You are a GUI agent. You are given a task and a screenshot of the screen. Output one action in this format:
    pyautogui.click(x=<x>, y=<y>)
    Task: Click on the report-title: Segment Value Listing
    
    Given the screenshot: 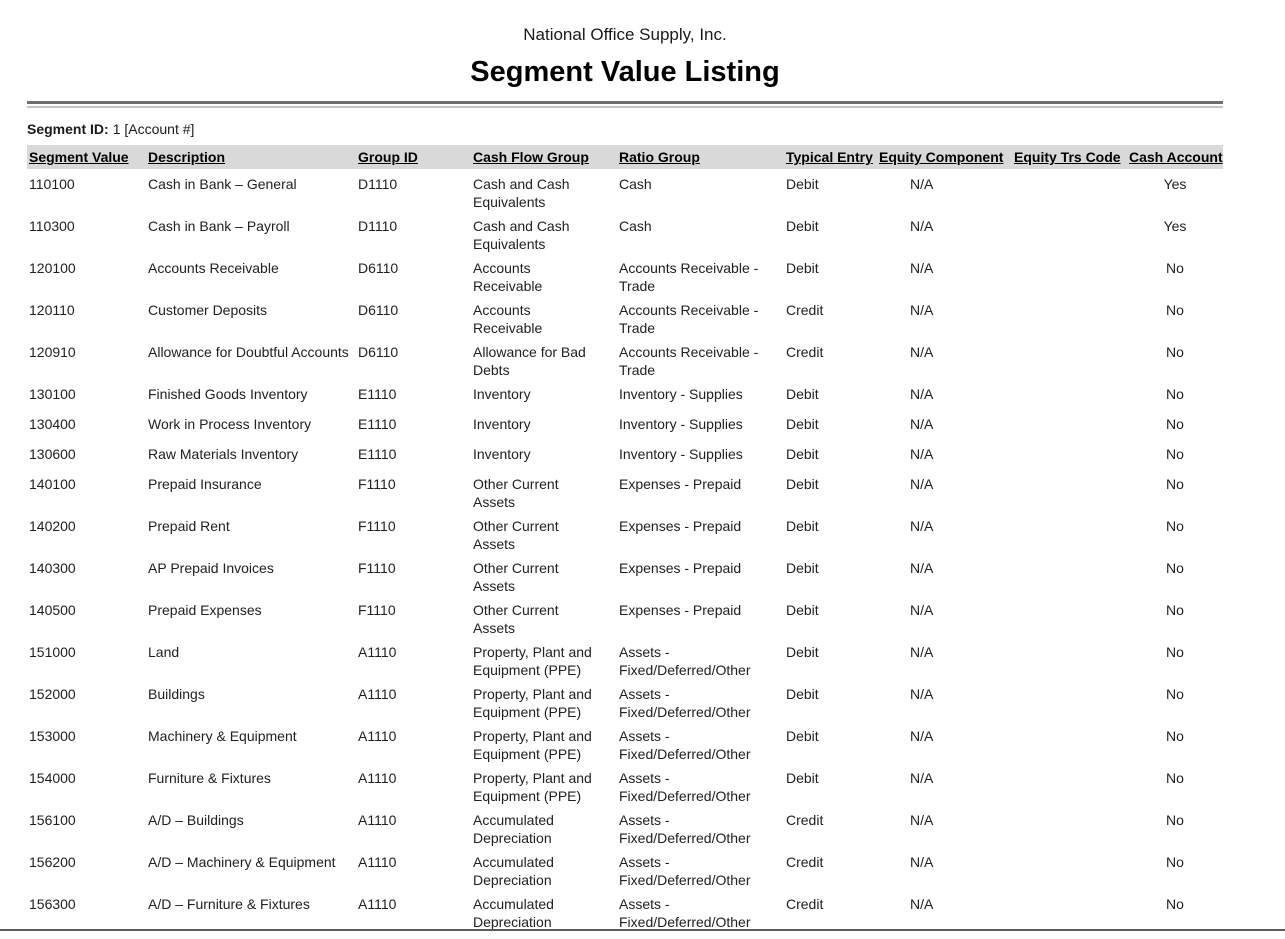 What is the action you would take?
    pyautogui.click(x=625, y=72)
    